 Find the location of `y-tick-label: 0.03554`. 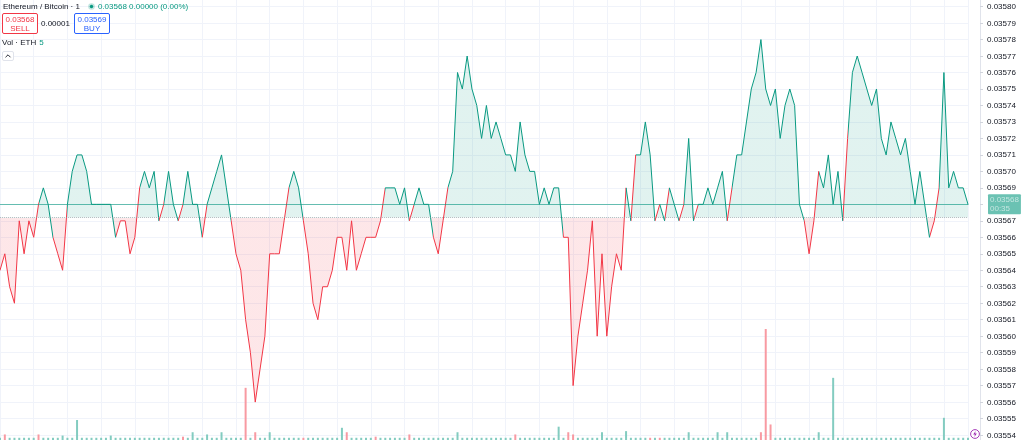

y-tick-label: 0.03554 is located at coordinates (1002, 435).